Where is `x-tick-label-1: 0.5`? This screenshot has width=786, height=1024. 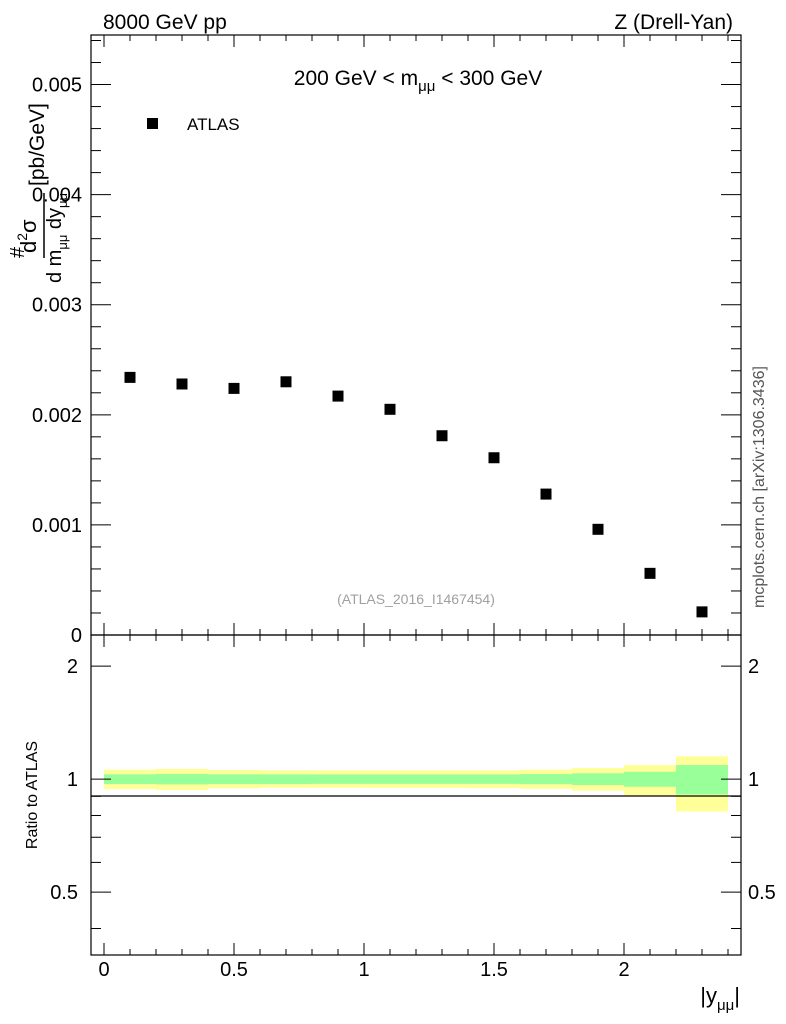 x-tick-label-1: 0.5 is located at coordinates (234, 970).